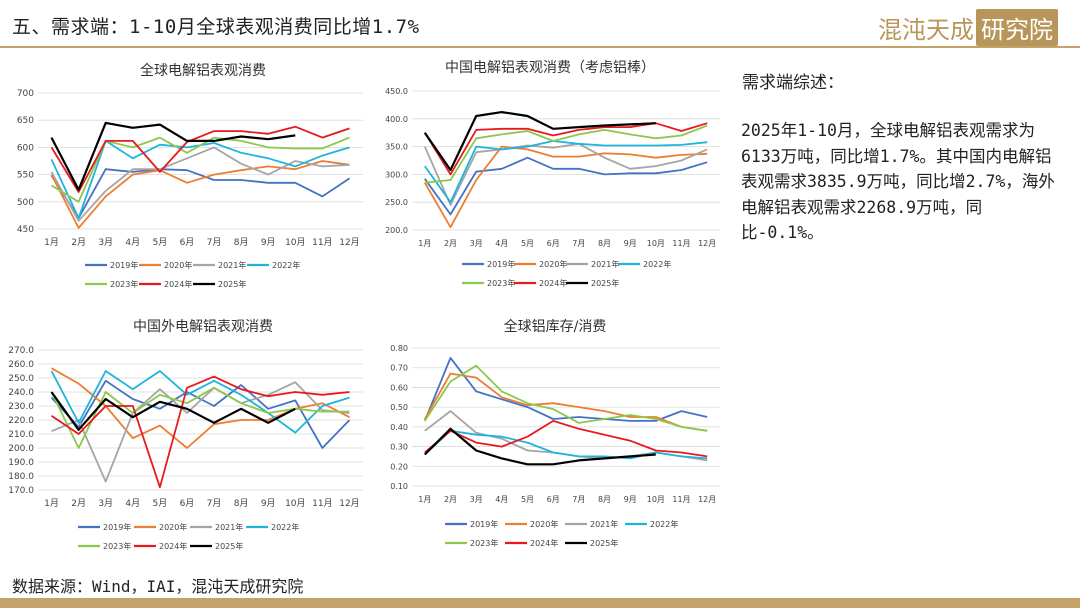 The width and height of the screenshot is (1080, 608). Describe the element at coordinates (555, 327) in the screenshot. I see `chart-title: 全球铝库存/消费` at that location.